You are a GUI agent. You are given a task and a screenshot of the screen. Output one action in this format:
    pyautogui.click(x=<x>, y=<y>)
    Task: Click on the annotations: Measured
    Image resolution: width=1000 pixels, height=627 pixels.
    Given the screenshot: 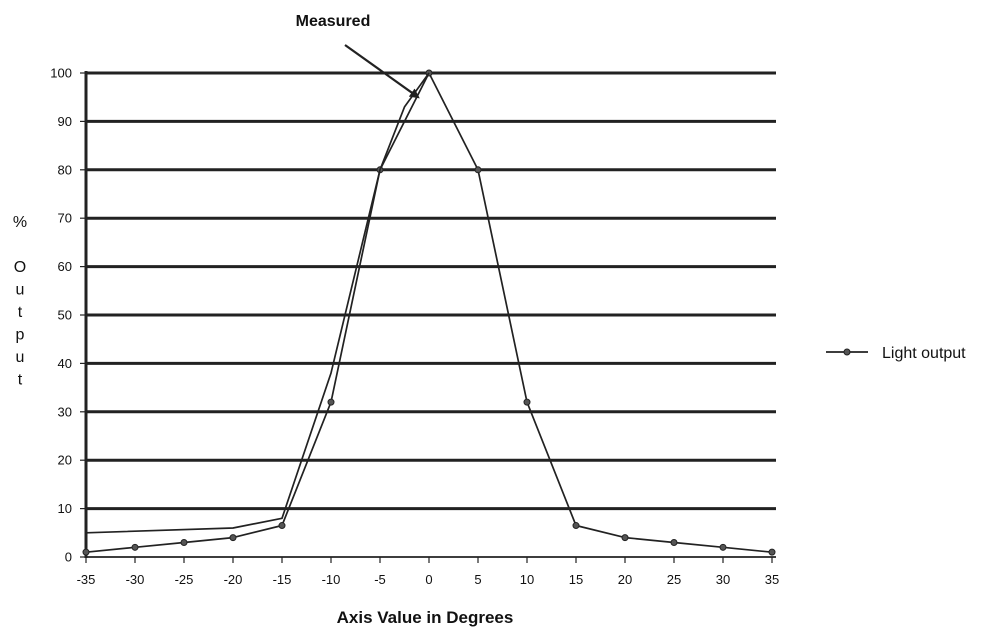 What is the action you would take?
    pyautogui.click(x=358, y=56)
    